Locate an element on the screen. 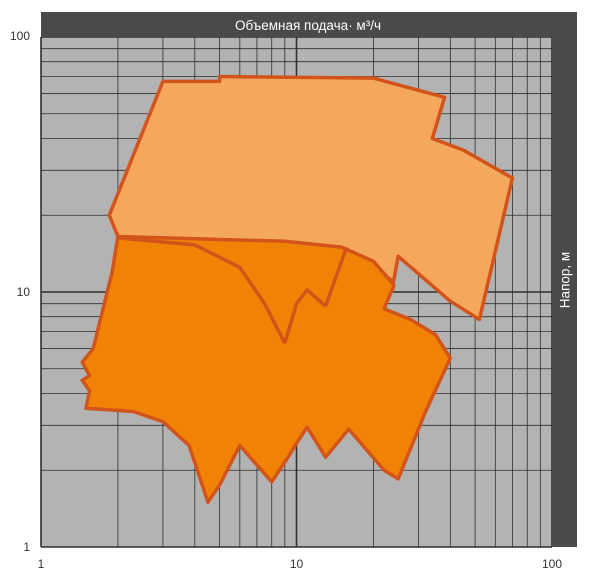  x-tick-labels: 1 10 100 is located at coordinates (300, 564).